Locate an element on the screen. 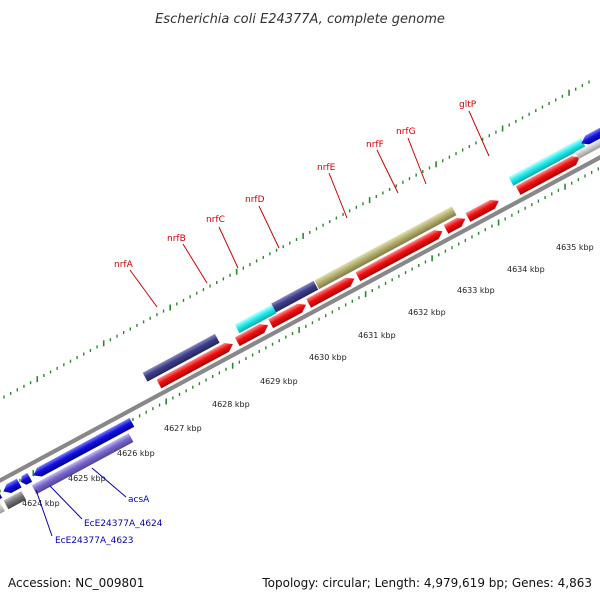 The width and height of the screenshot is (600, 600). gene-label-nrfA: nrfA is located at coordinates (124, 265).